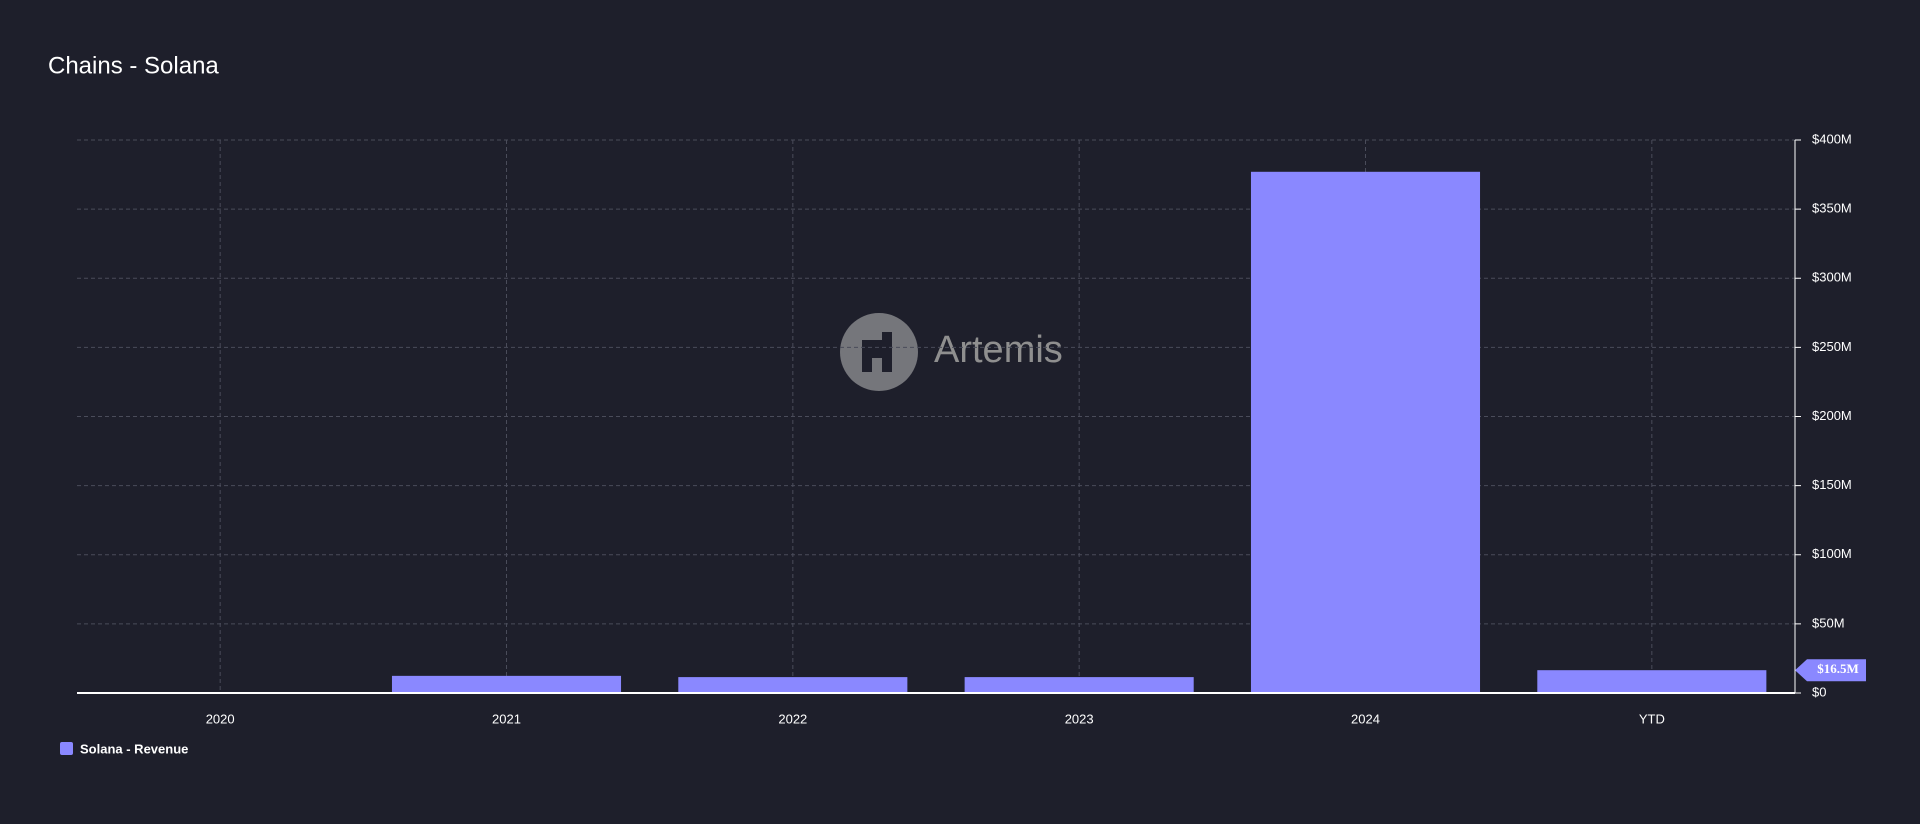  I want to click on y-tick-label: $0, so click(1819, 691).